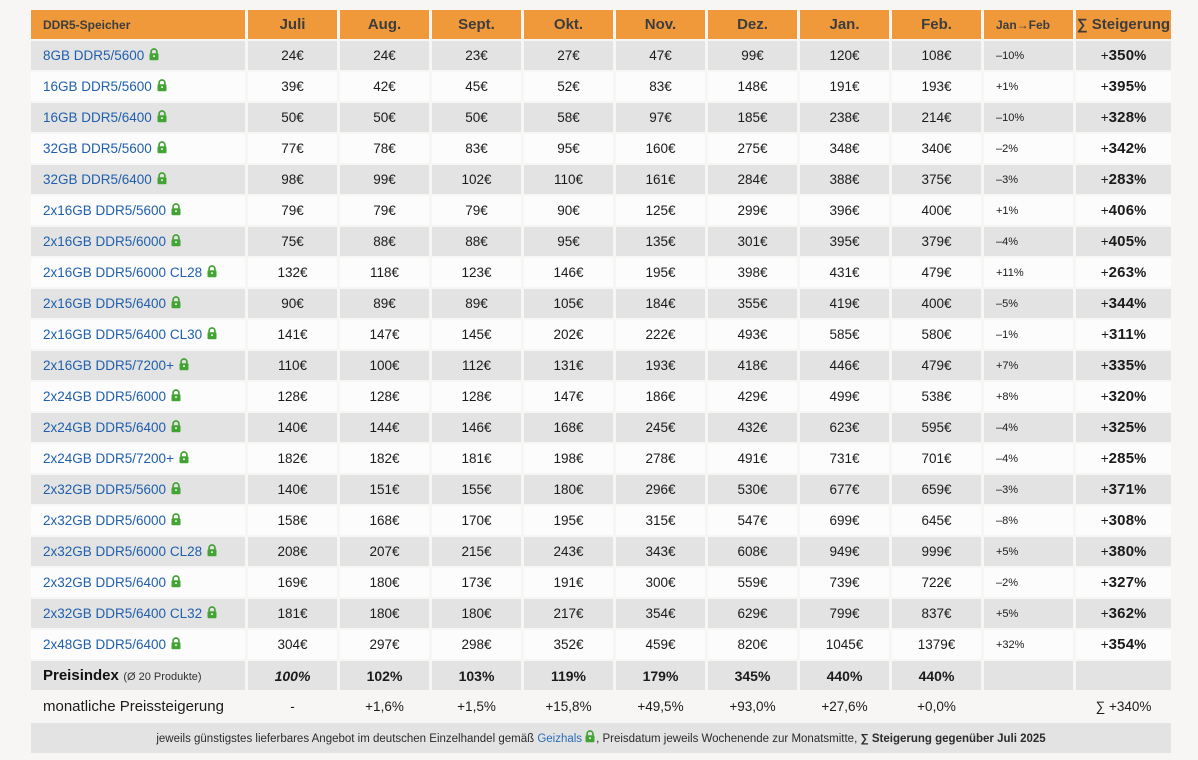 The height and width of the screenshot is (760, 1198). I want to click on price-cell: 182€, so click(292, 458).